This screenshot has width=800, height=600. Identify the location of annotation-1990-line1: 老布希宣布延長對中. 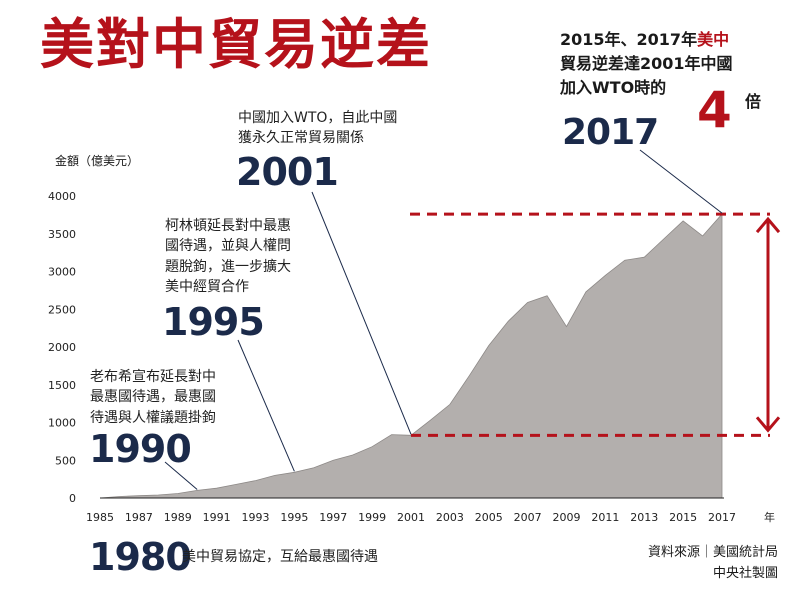
(153, 377).